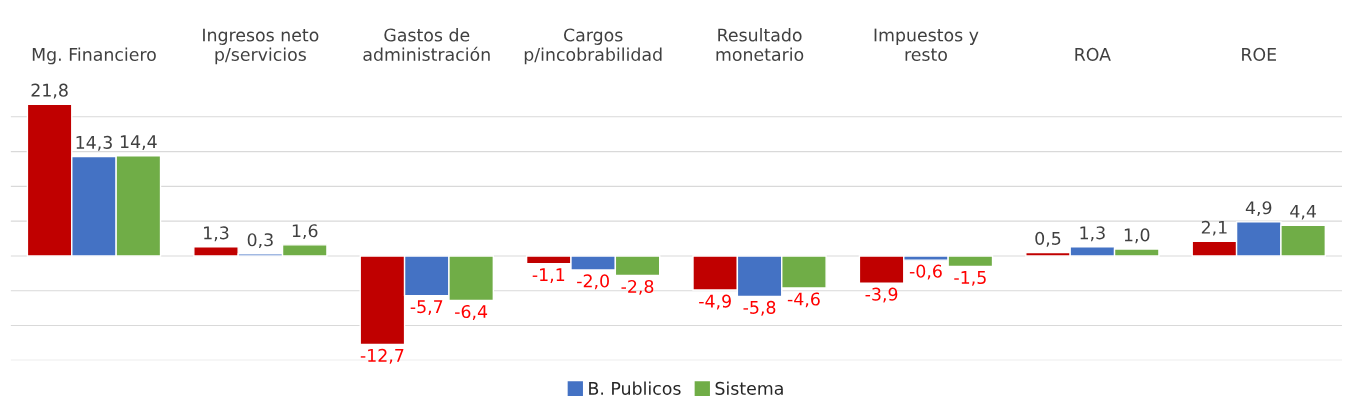 The image size is (1346, 419). Describe the element at coordinates (305, 232) in the screenshot. I see `data-label: 1,6` at that location.